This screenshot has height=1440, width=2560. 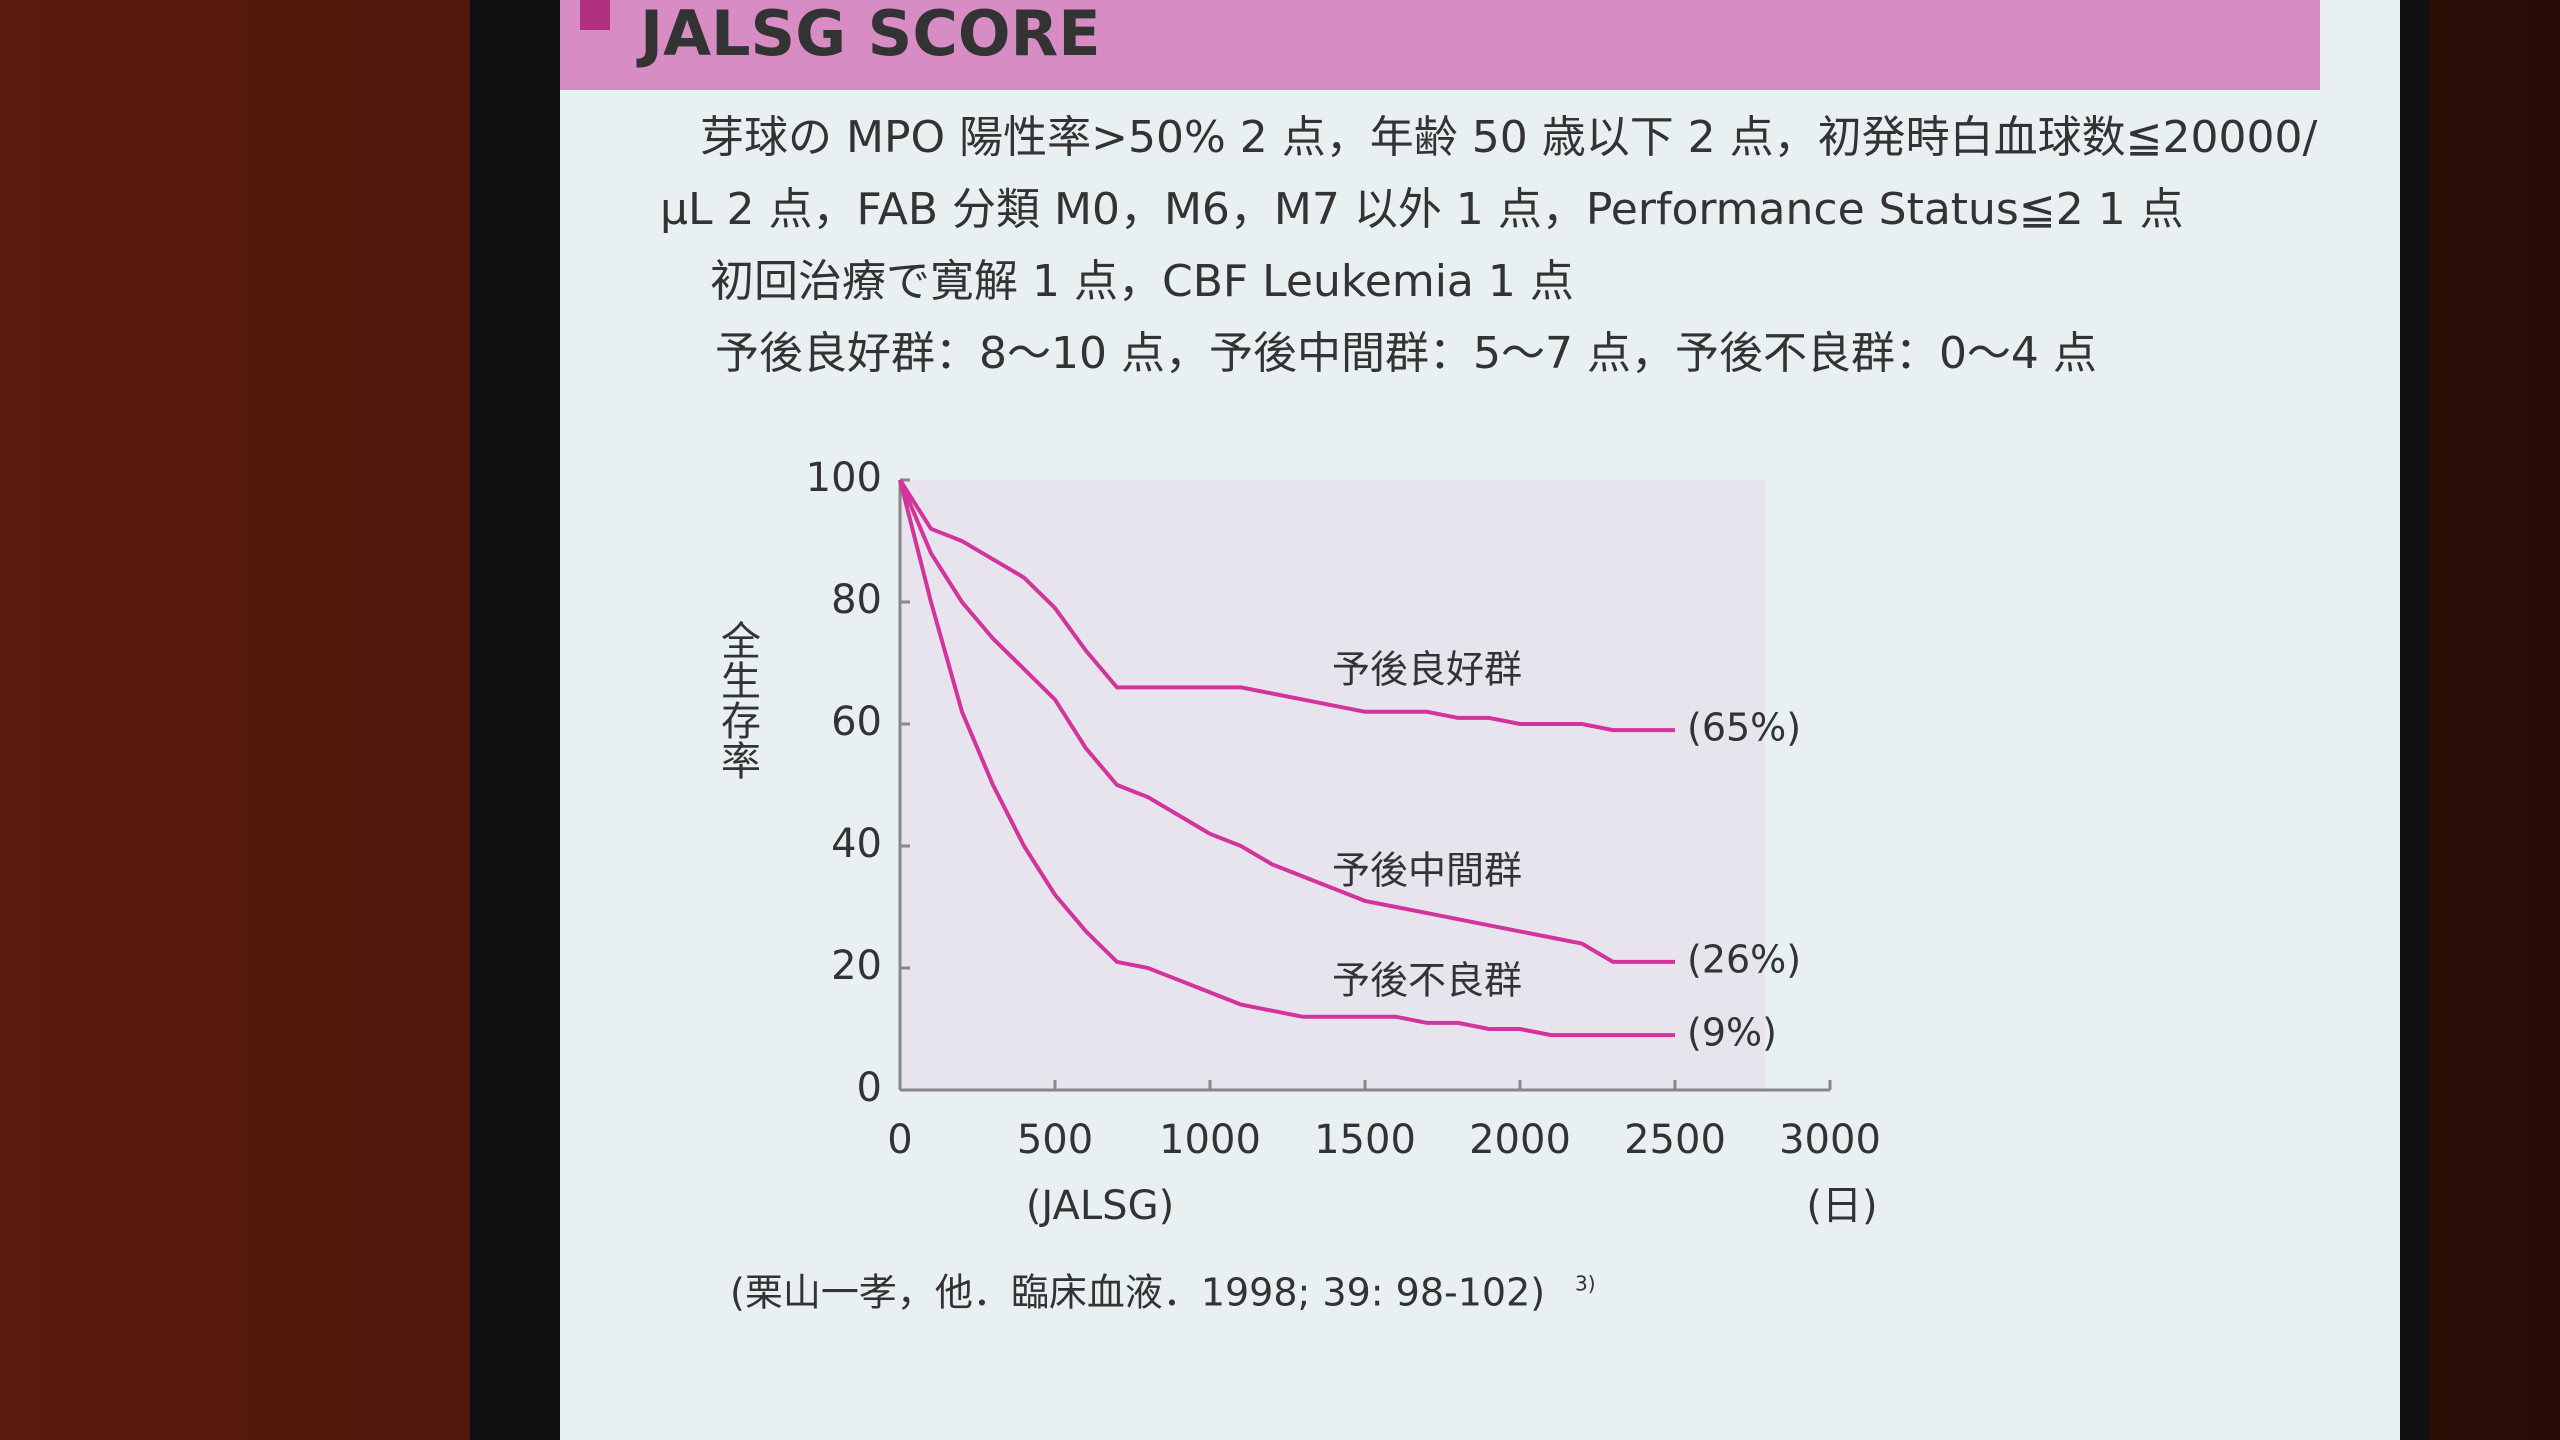 What do you see at coordinates (856, 722) in the screenshot?
I see `y-tick-label: 60` at bounding box center [856, 722].